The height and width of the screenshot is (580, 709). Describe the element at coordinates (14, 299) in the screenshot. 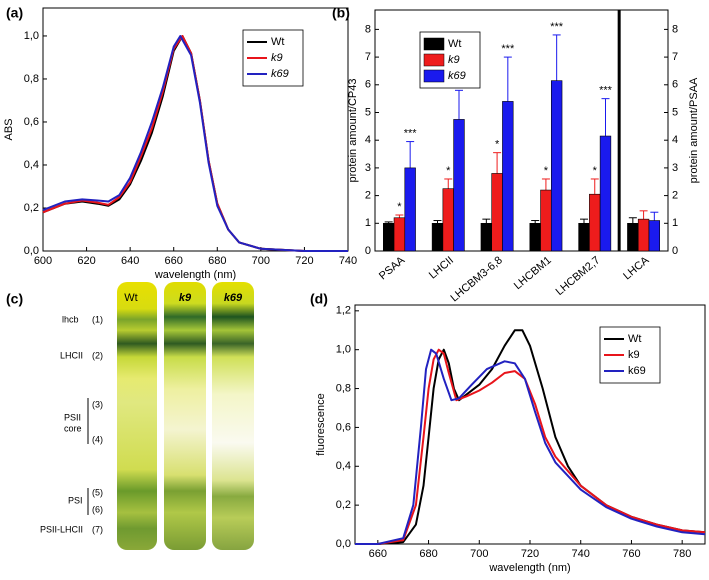

I see `panel-label: (c)` at that location.